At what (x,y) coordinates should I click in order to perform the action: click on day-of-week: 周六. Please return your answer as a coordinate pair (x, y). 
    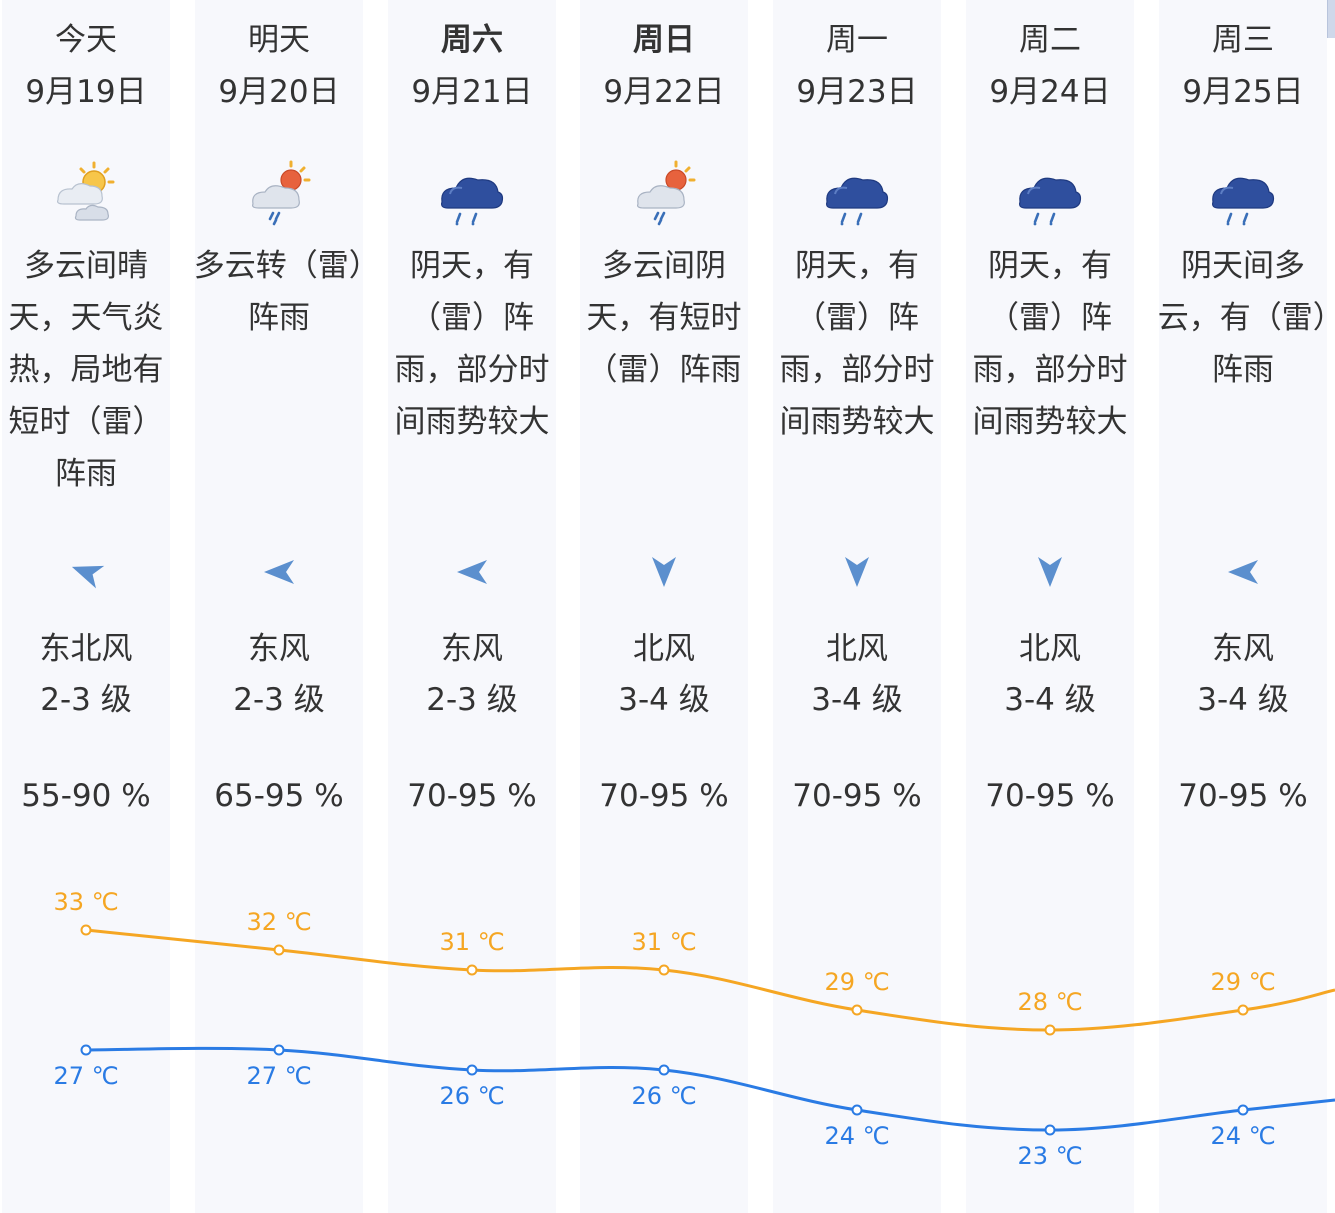
    Looking at the image, I should click on (472, 40).